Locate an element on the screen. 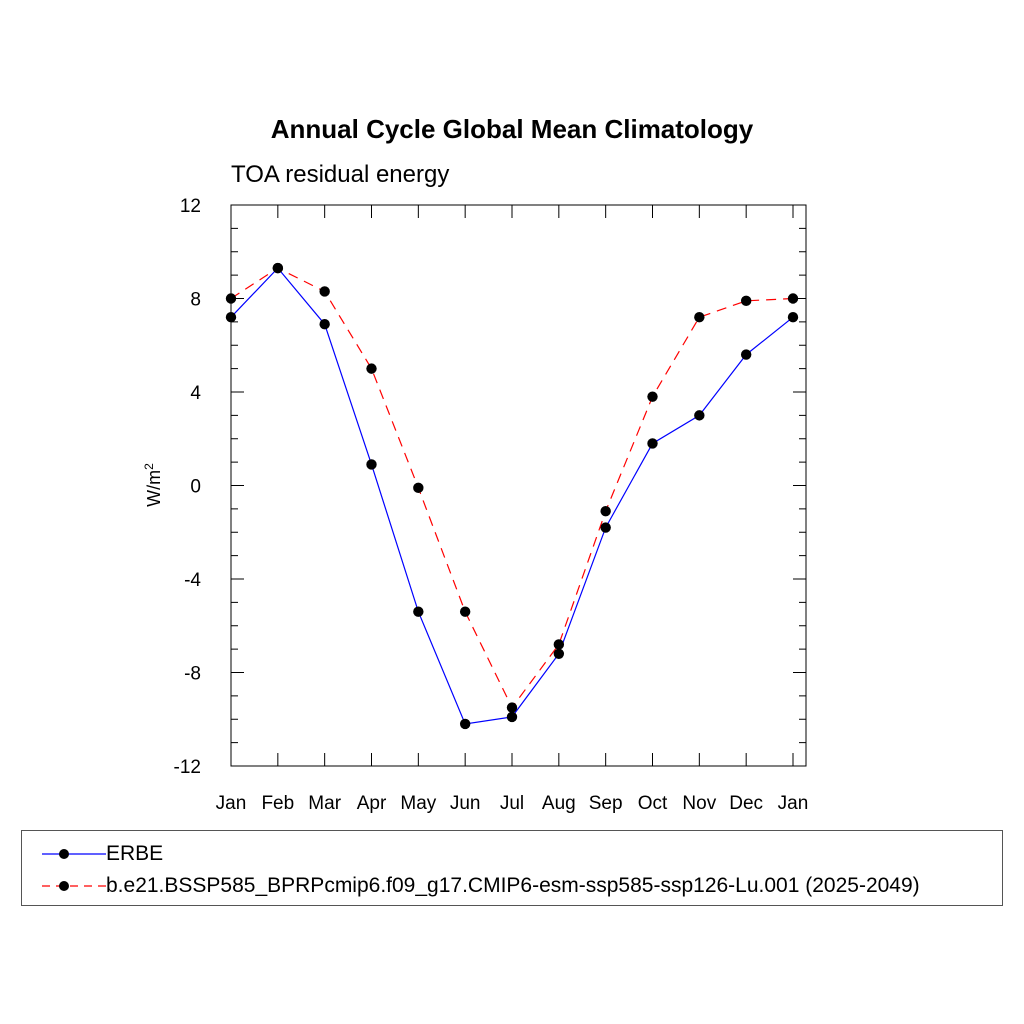 The width and height of the screenshot is (1024, 1024). x-tick-label: Dec is located at coordinates (746, 803).